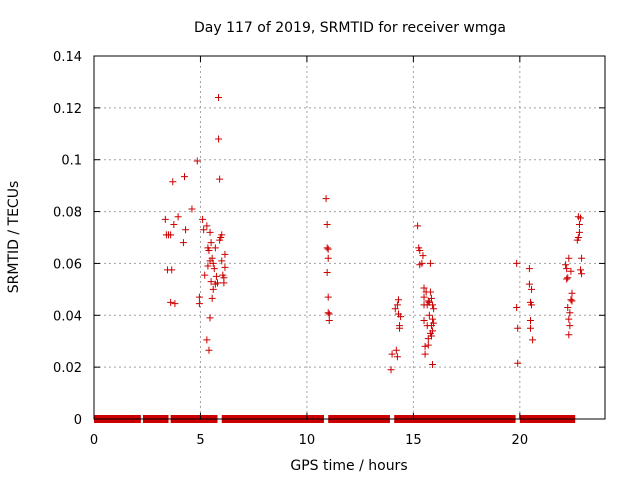 The width and height of the screenshot is (640, 480). I want to click on y-axis-label: SRMTID / TECUs, so click(14, 237).